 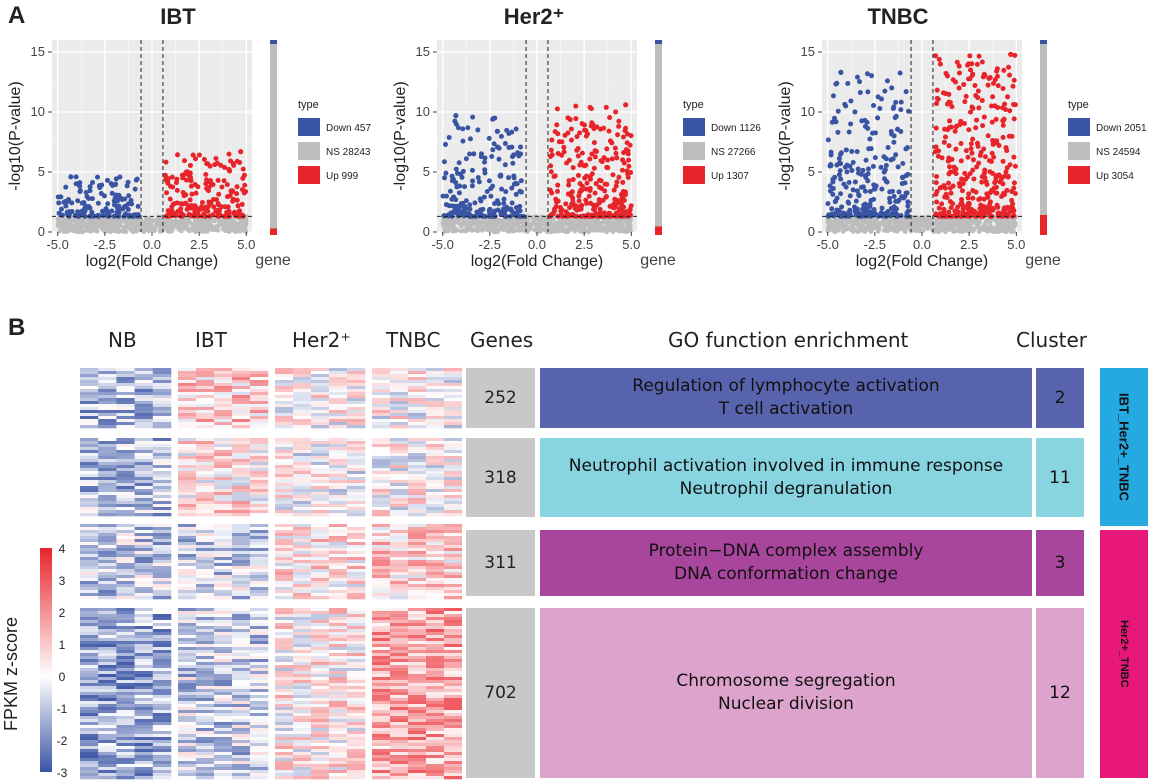 What do you see at coordinates (922, 261) in the screenshot?
I see `v2-xlabel: log2(Fold Change)` at bounding box center [922, 261].